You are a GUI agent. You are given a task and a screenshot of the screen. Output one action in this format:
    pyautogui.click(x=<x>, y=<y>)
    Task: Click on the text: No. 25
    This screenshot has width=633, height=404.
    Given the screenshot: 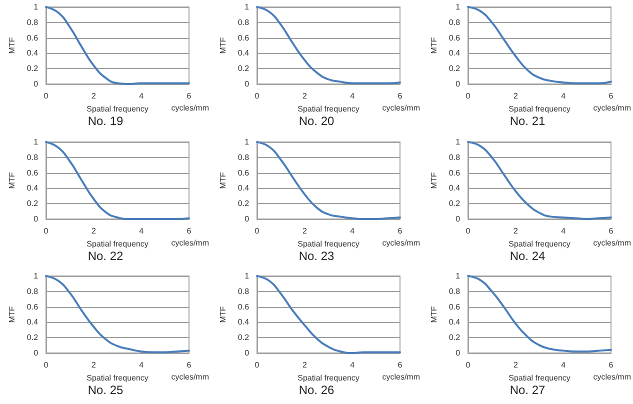 What is the action you would take?
    pyautogui.click(x=106, y=390)
    